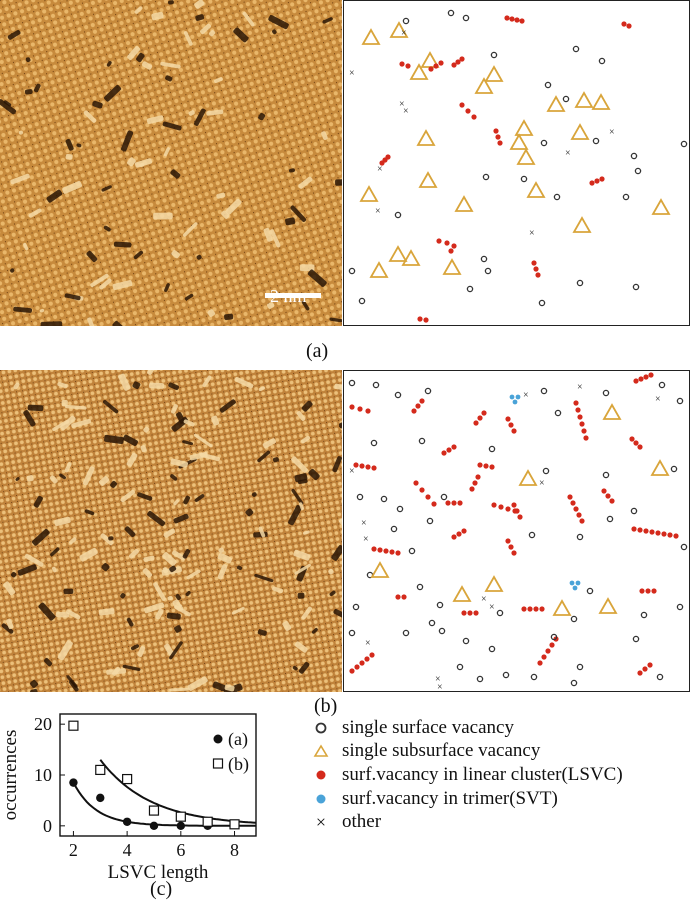 This screenshot has width=690, height=905. What do you see at coordinates (413, 728) in the screenshot?
I see `legend-single-surface: single surface vacancy` at bounding box center [413, 728].